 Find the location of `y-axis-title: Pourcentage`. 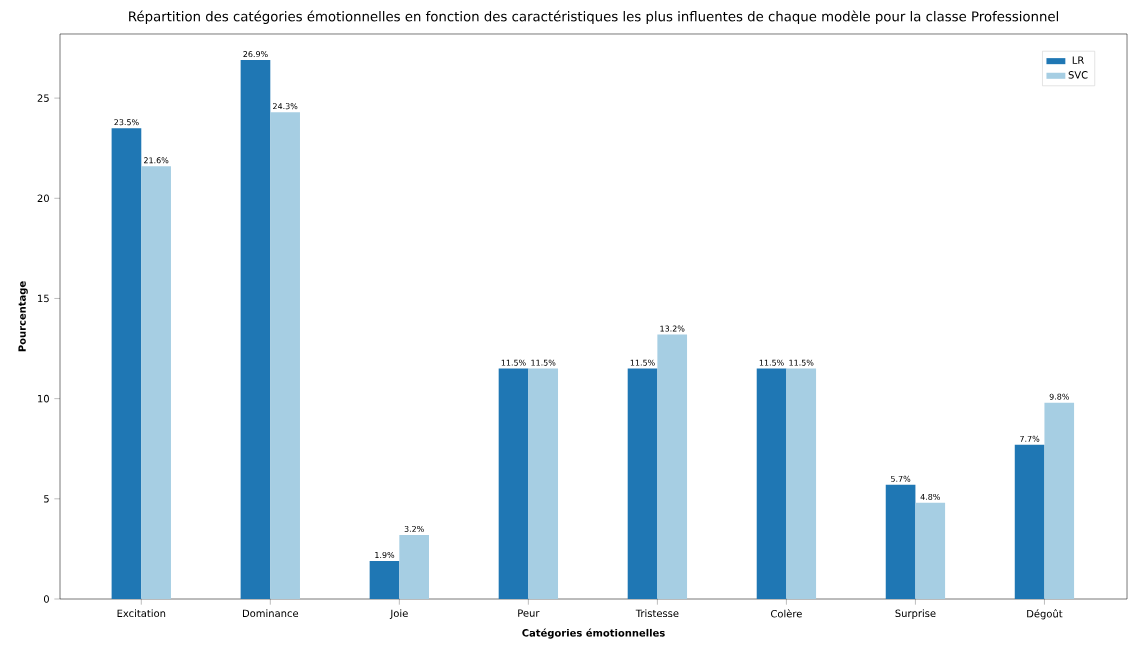

y-axis-title: Pourcentage is located at coordinates (23, 316).